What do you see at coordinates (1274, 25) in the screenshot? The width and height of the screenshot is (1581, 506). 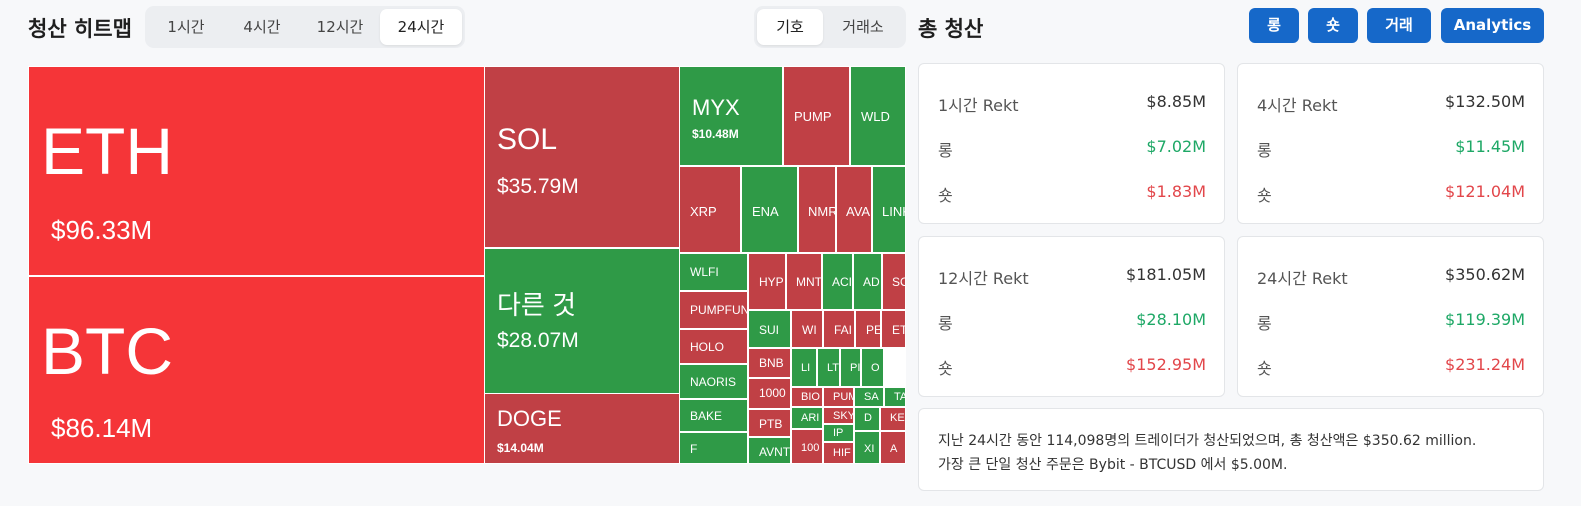 I see `long-button: 롱` at bounding box center [1274, 25].